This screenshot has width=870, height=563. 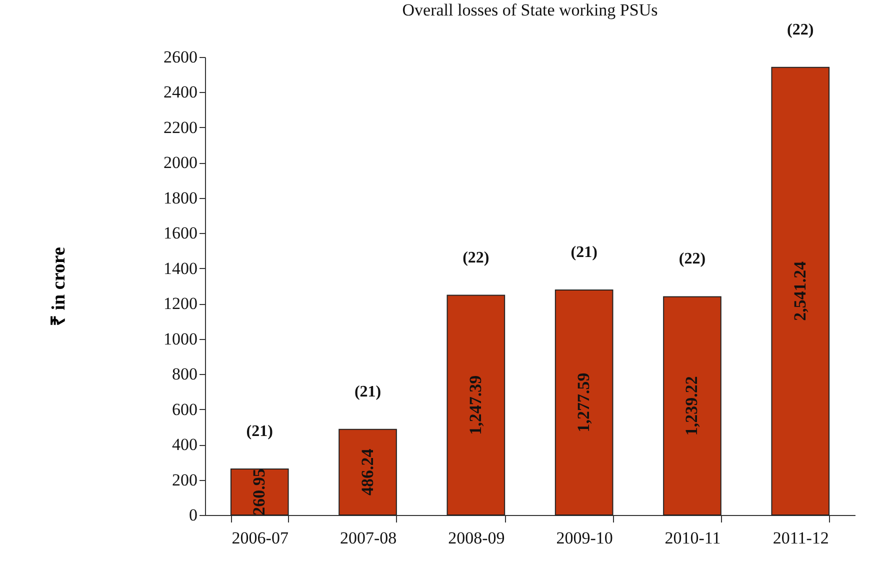 What do you see at coordinates (181, 57) in the screenshot?
I see `y-tick-label: 2600` at bounding box center [181, 57].